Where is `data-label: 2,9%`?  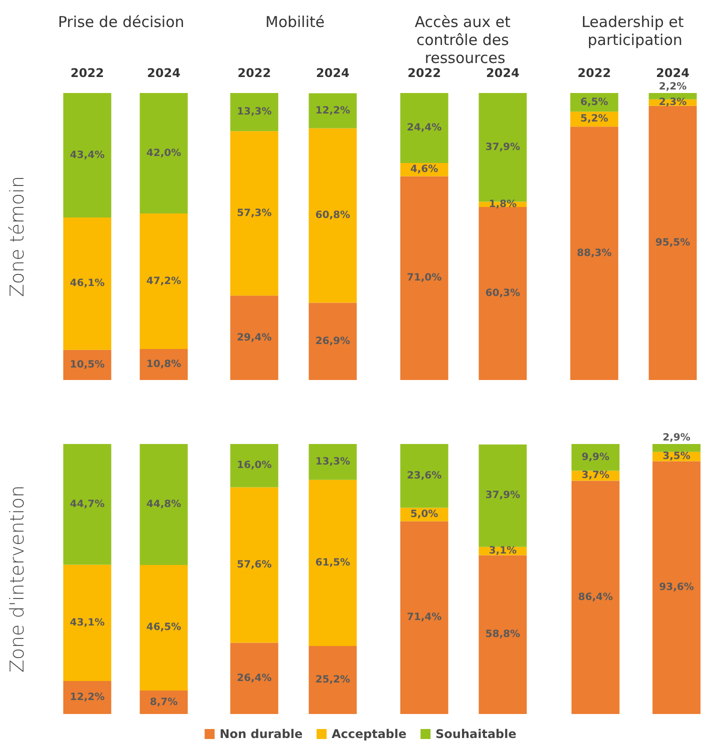 data-label: 2,9% is located at coordinates (676, 438).